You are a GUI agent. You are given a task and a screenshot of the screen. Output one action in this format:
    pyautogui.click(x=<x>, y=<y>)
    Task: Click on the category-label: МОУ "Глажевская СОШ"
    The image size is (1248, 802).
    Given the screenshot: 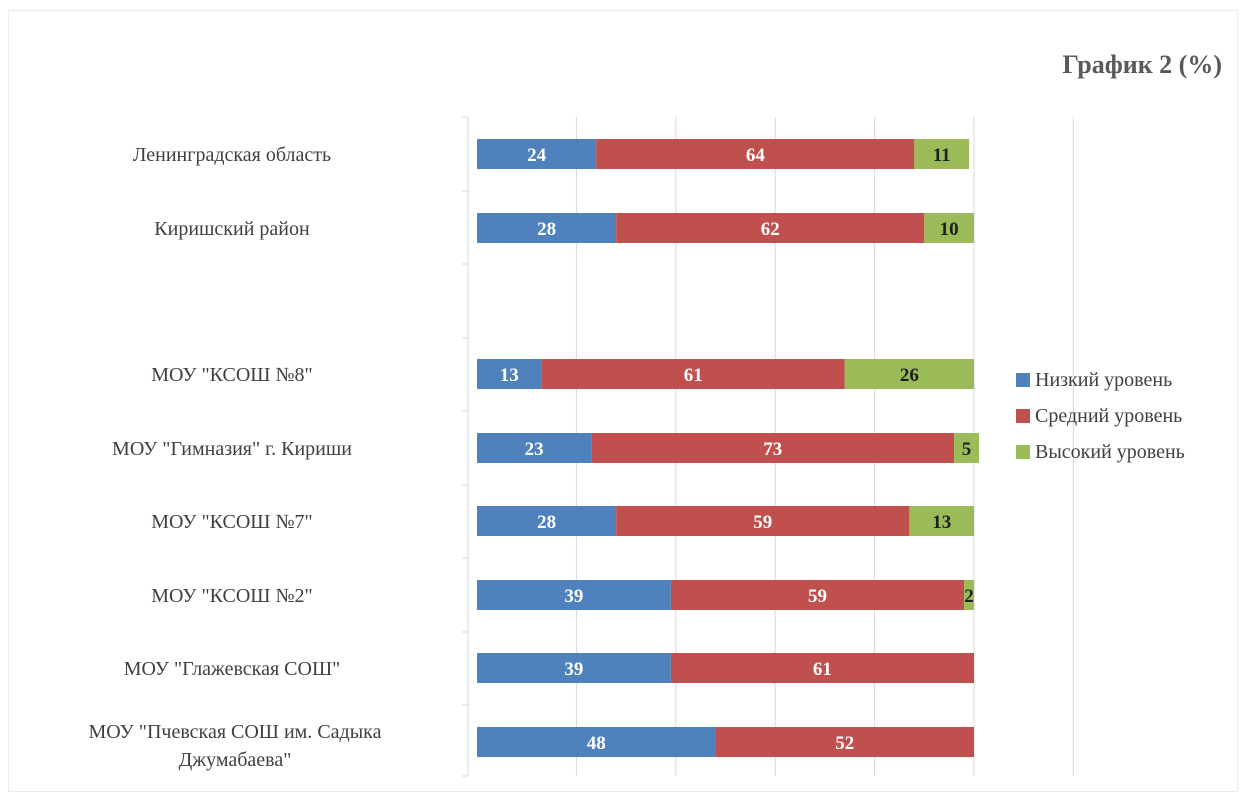 What is the action you would take?
    pyautogui.click(x=232, y=669)
    